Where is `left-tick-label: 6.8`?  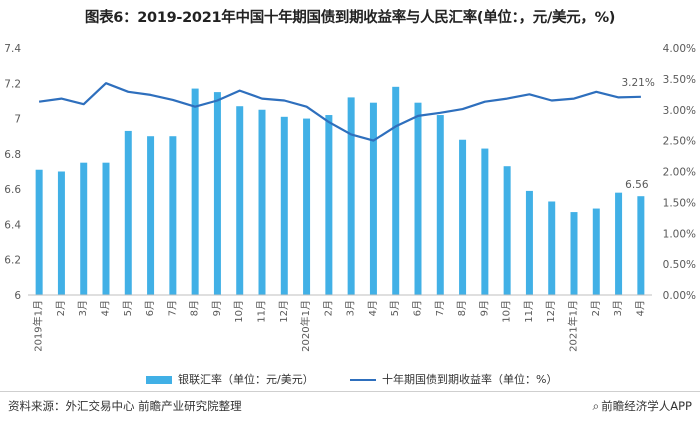
left-tick-label: 6.8 is located at coordinates (12, 155).